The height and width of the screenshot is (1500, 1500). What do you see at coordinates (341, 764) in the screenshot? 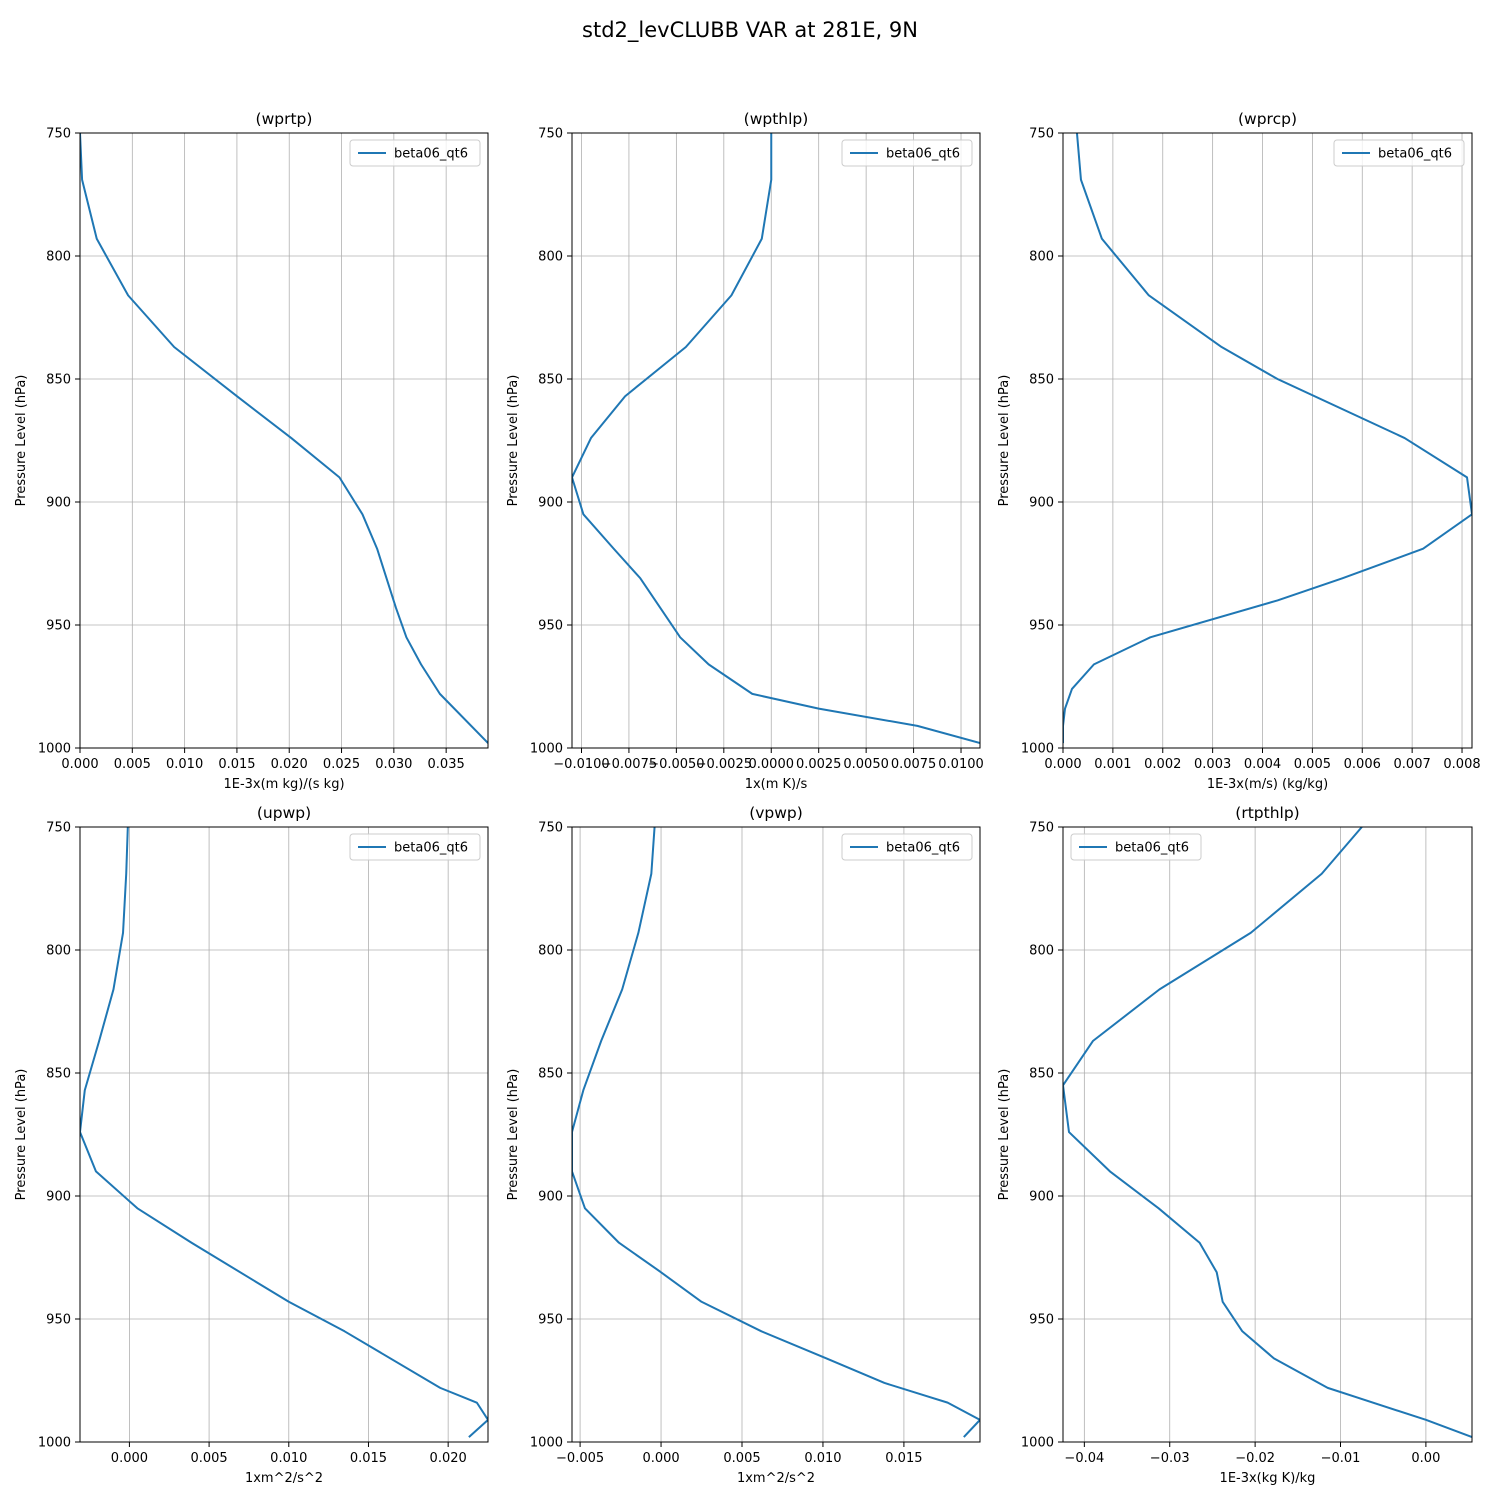
I see `x-tick-label: 0.025` at bounding box center [341, 764].